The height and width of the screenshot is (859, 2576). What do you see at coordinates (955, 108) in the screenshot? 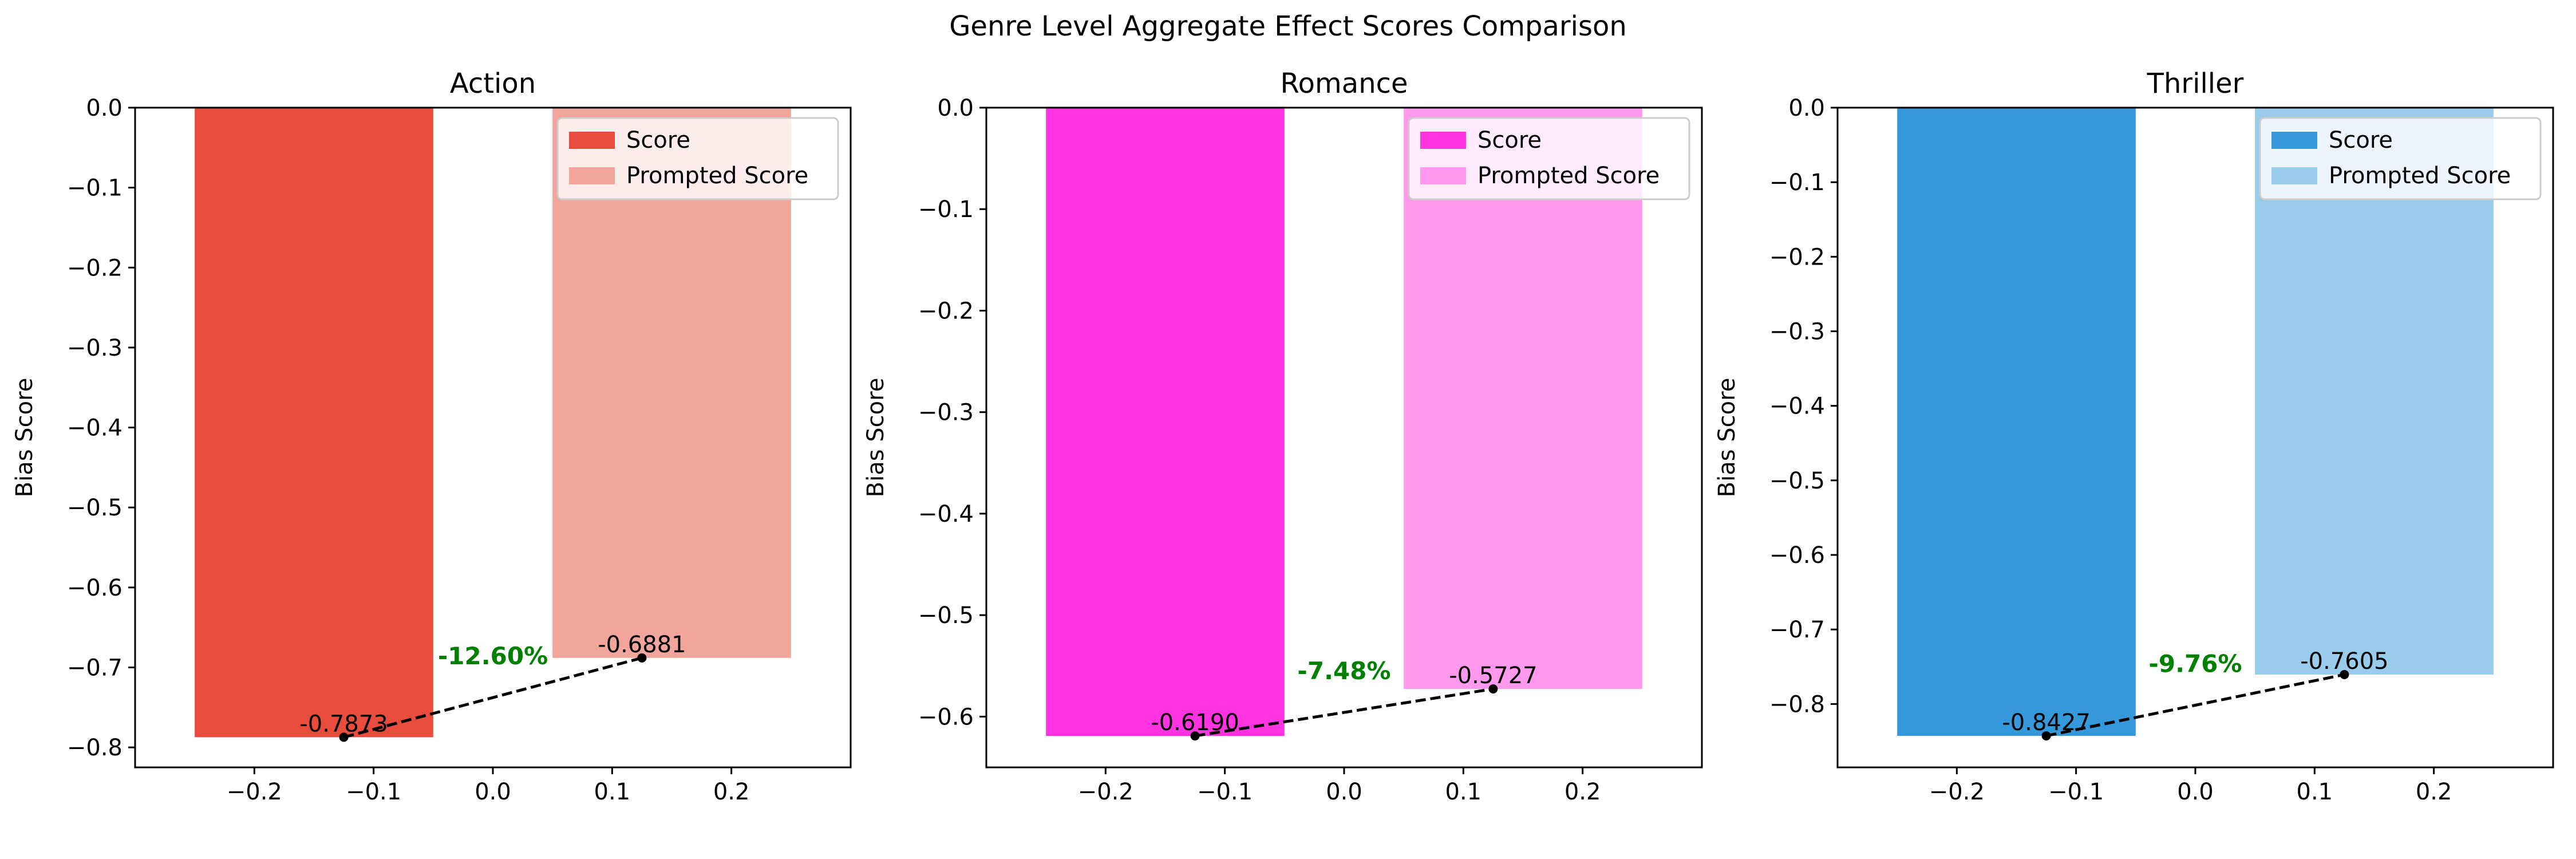
I see `romance-ytick-label: 0.0` at bounding box center [955, 108].